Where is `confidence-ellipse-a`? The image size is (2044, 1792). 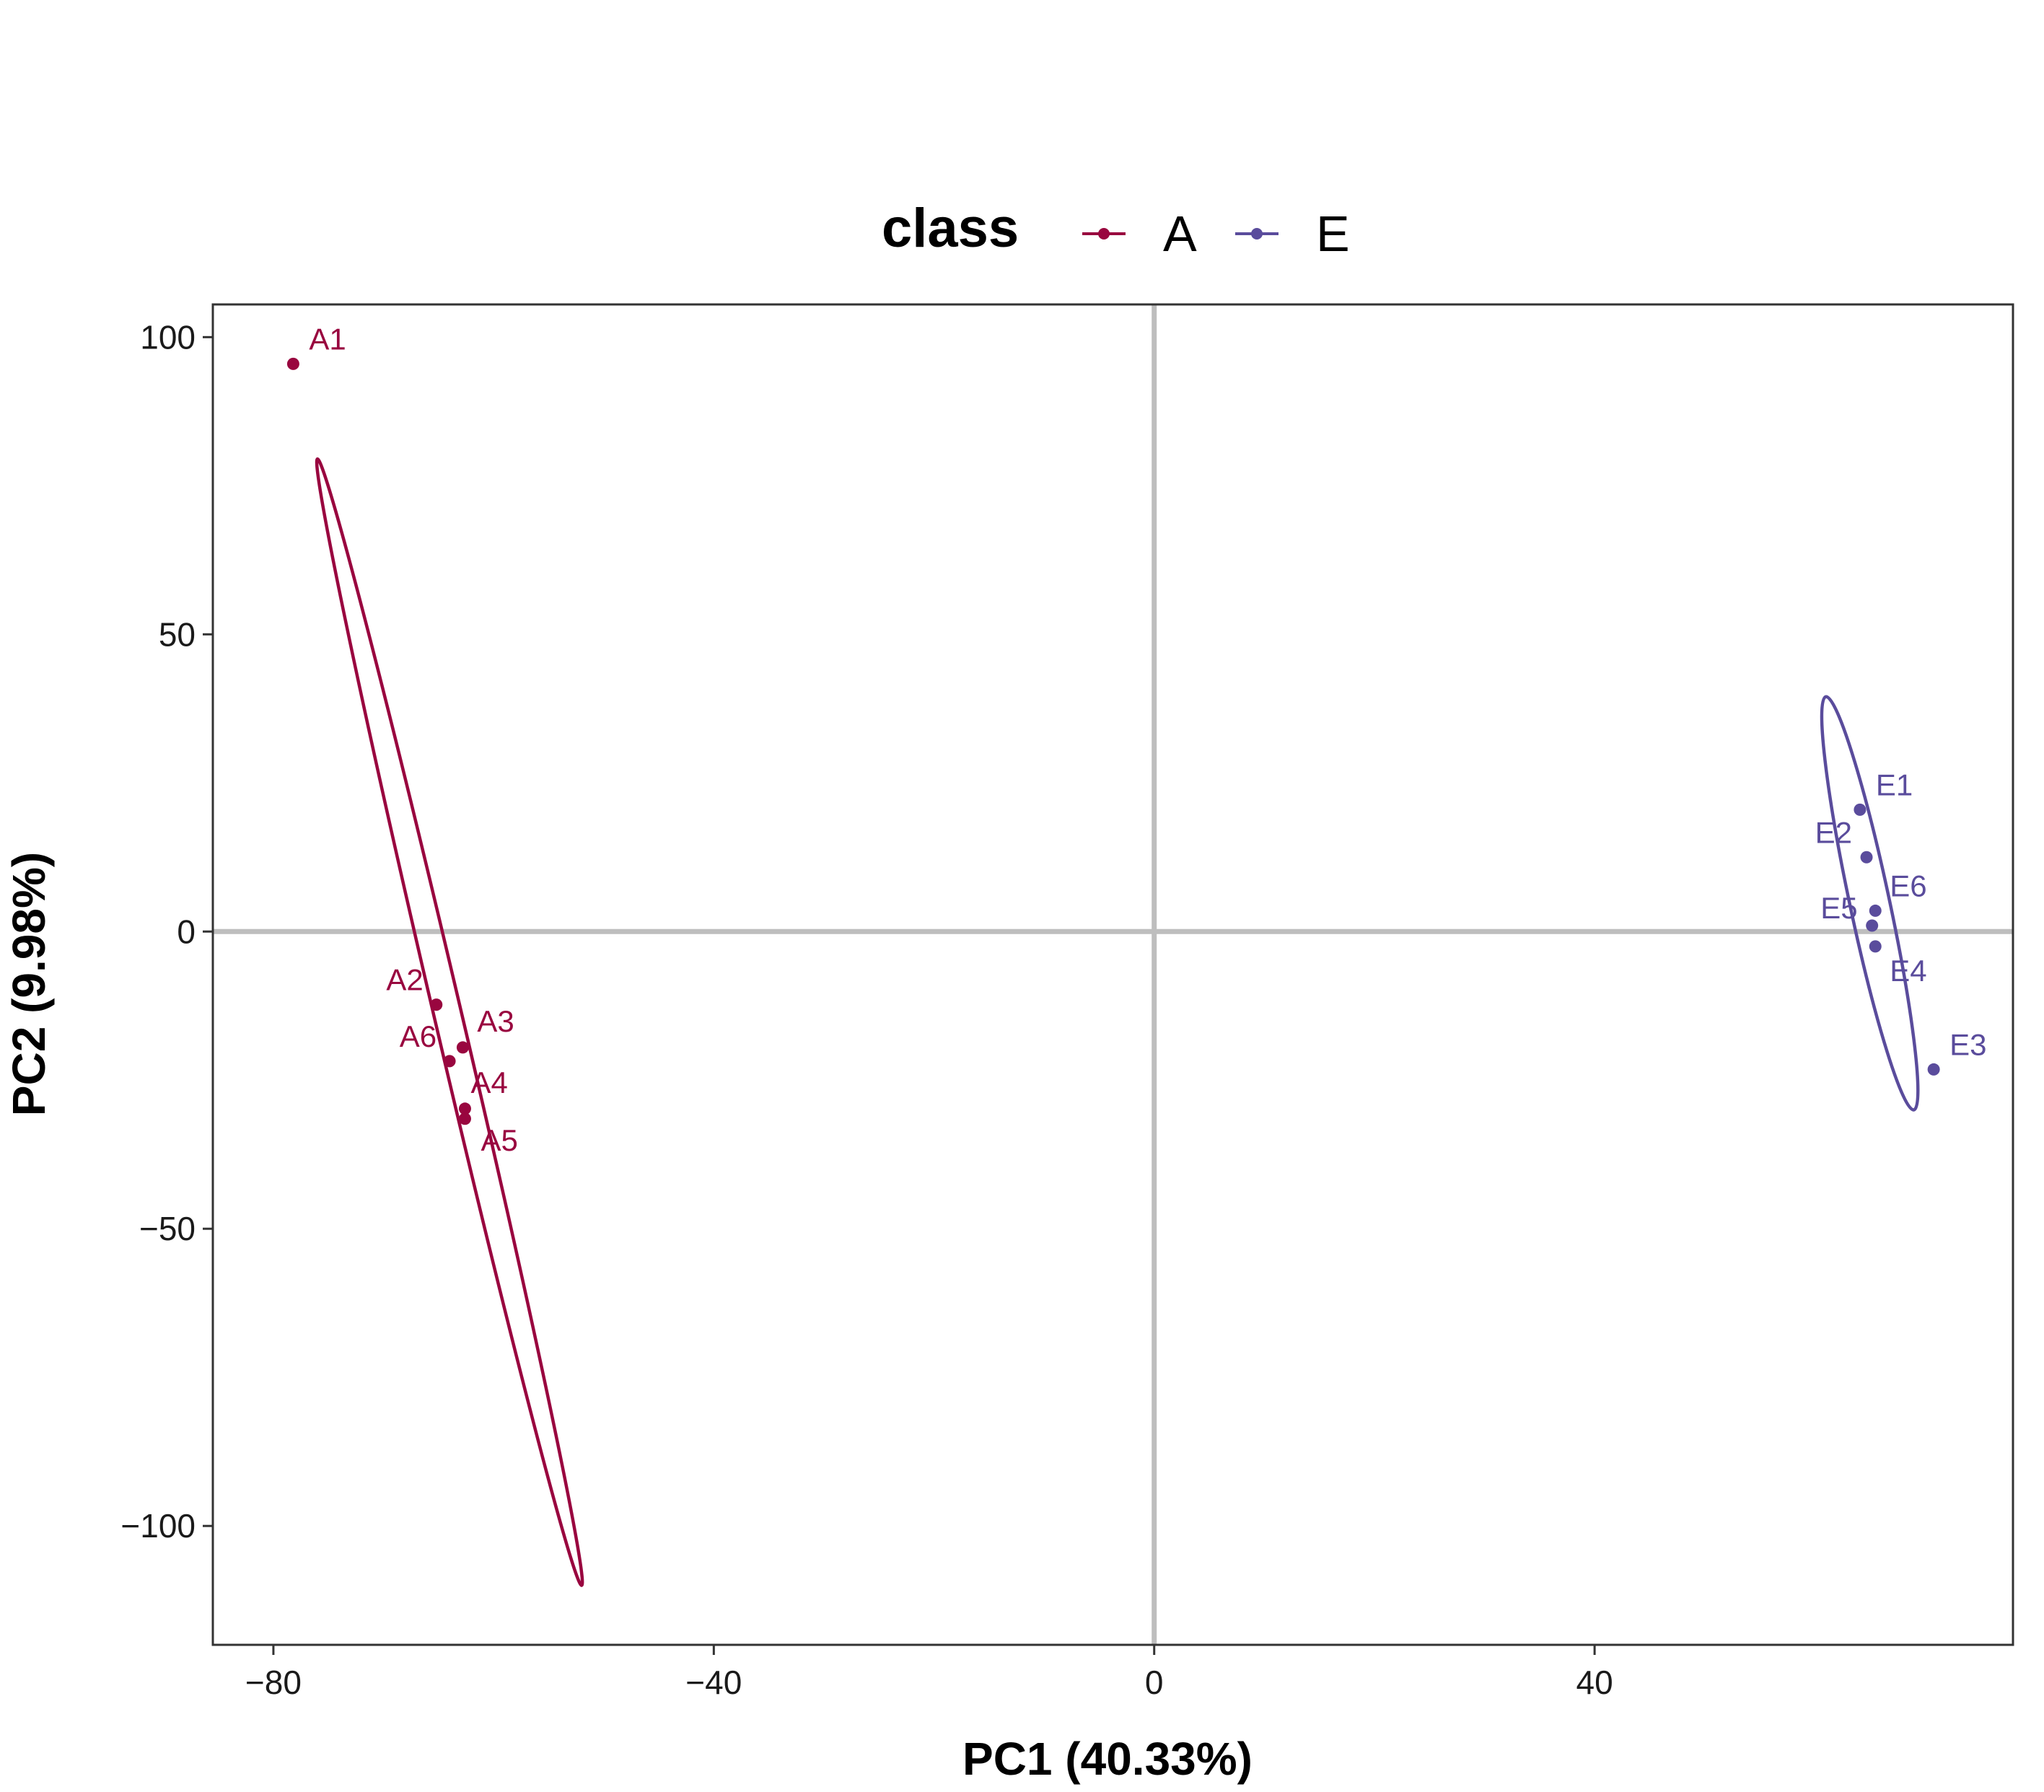
confidence-ellipse-a is located at coordinates (449, 1022).